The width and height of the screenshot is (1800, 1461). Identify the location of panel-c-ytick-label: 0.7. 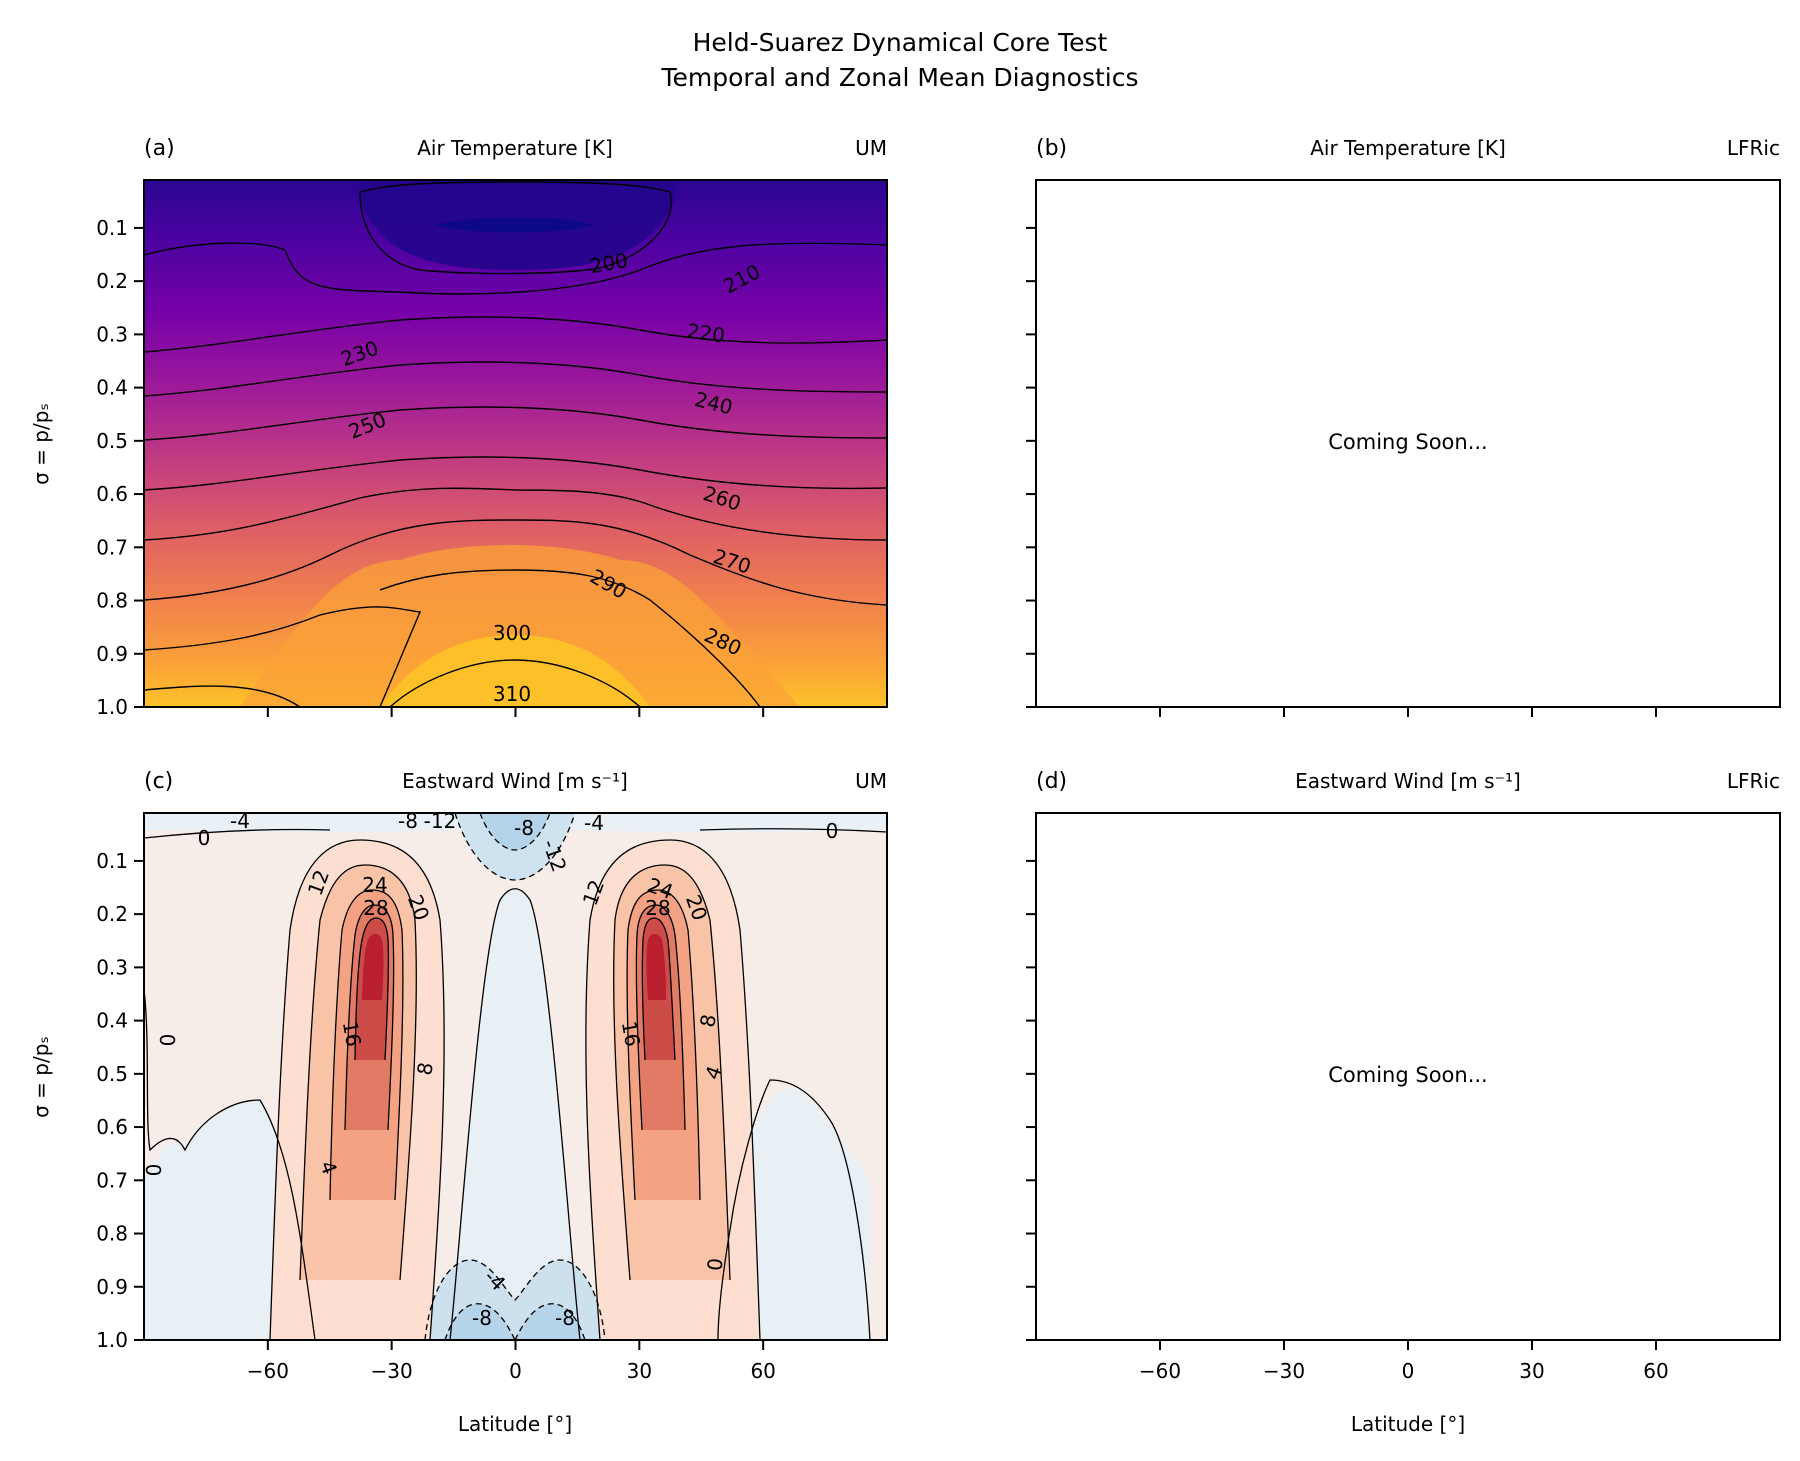
(112, 1180).